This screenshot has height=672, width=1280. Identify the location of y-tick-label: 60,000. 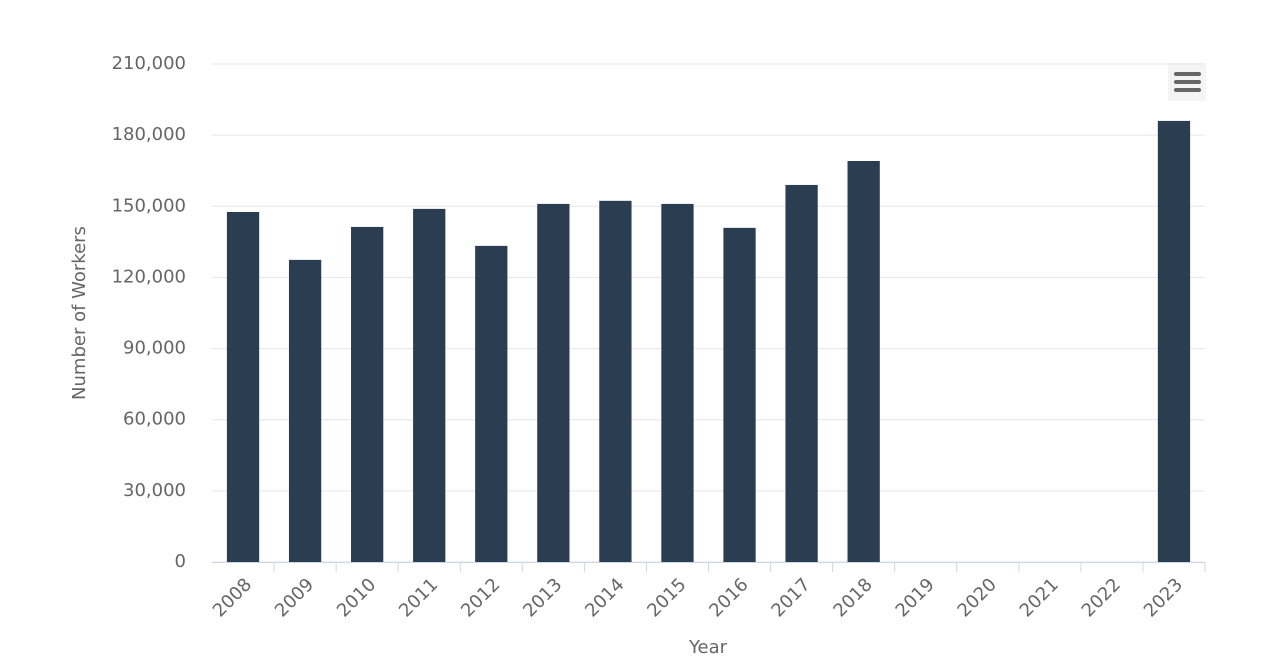
(154, 419).